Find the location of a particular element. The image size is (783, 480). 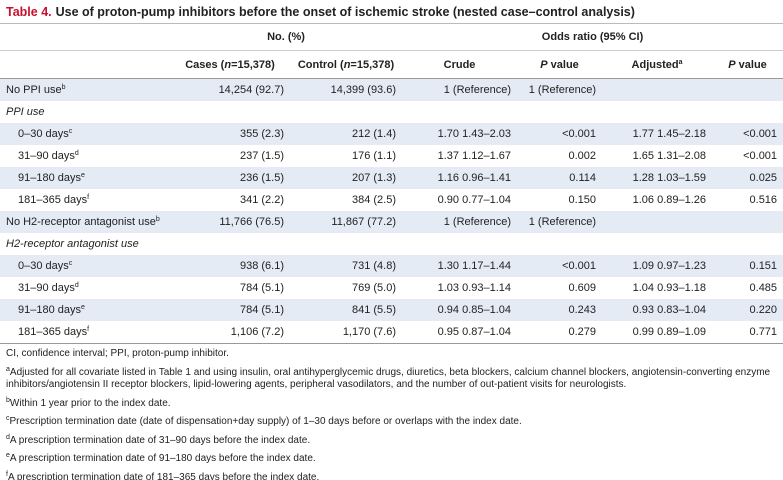

column-header: Crude is located at coordinates (460, 64).